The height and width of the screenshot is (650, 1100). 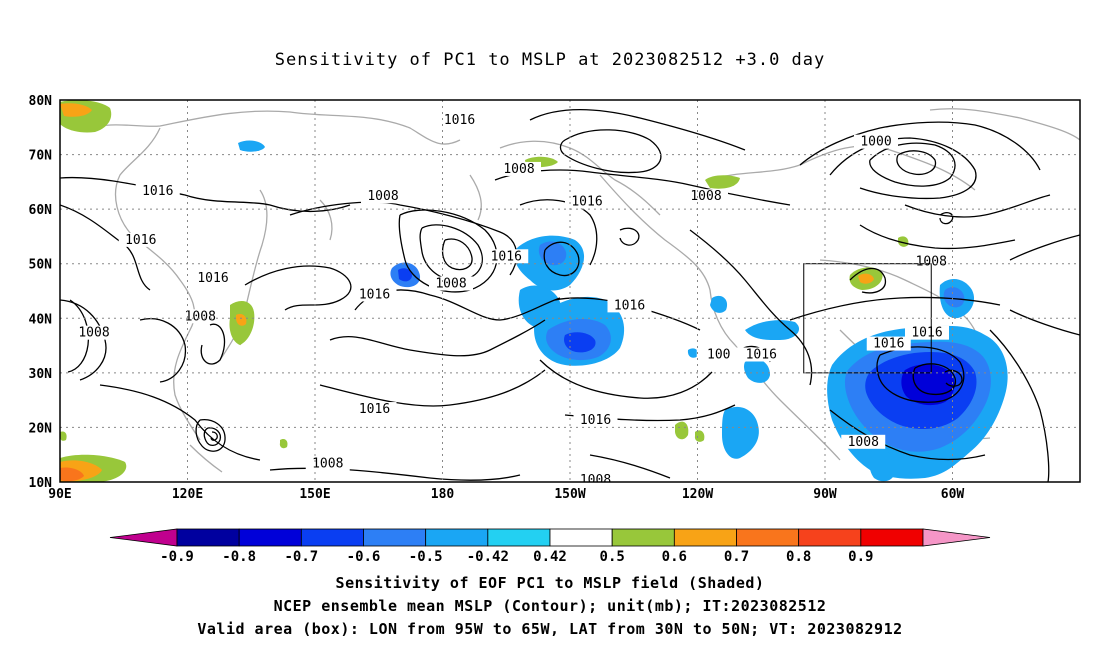 I want to click on colorbar-label: 0.8, so click(x=798, y=557).